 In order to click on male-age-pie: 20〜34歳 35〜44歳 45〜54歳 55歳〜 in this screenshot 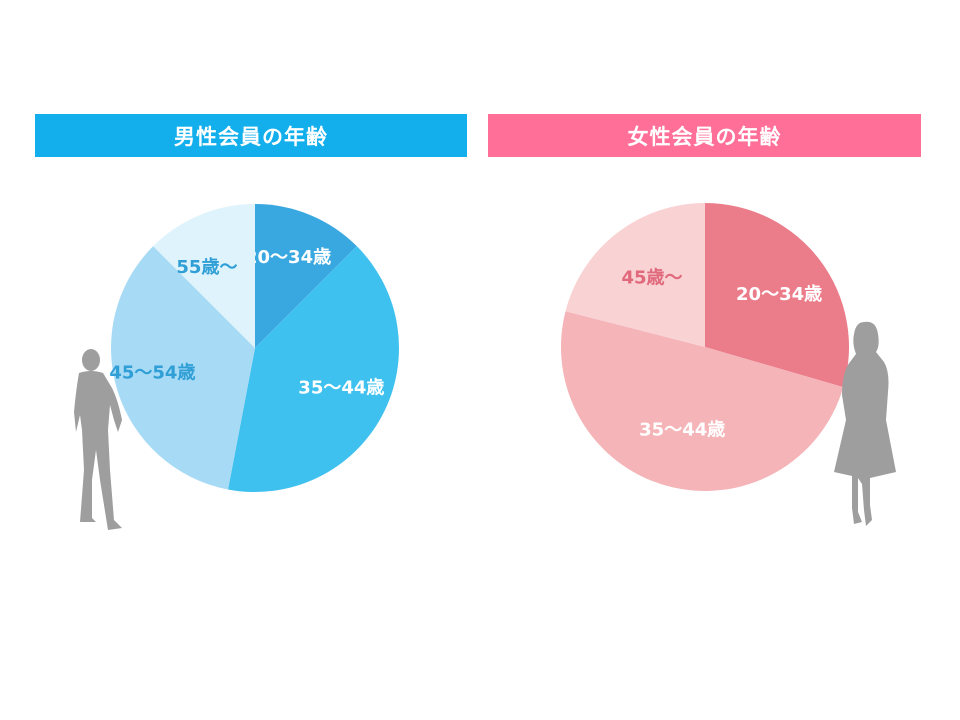, I will do `click(254, 348)`.